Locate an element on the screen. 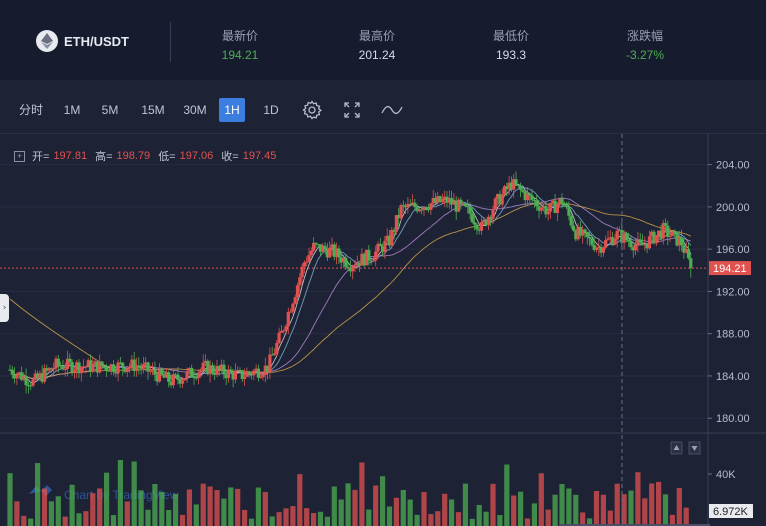 The image size is (766, 526). gear-icon is located at coordinates (312, 110).